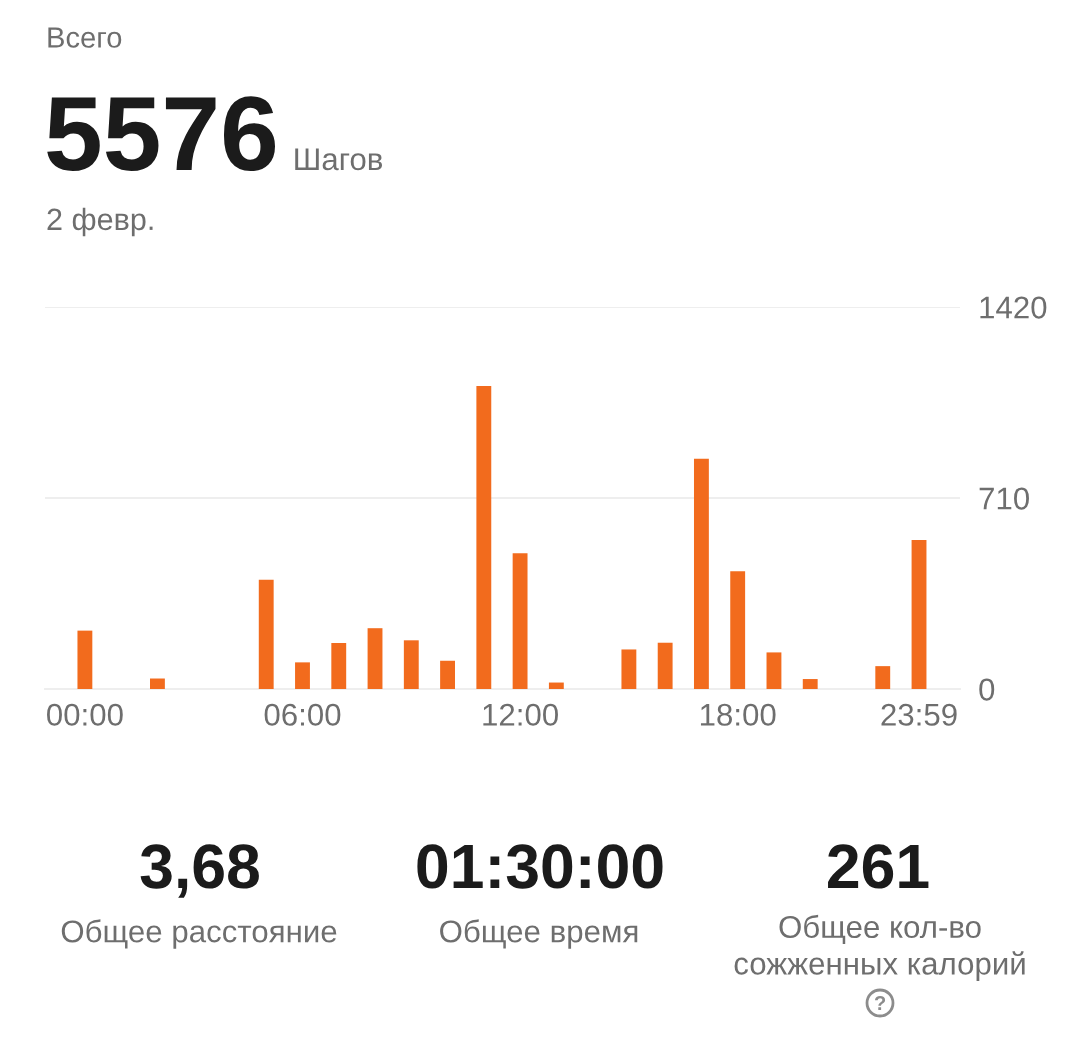 The height and width of the screenshot is (1059, 1080). I want to click on x-tick-label: 23:59, so click(919, 714).